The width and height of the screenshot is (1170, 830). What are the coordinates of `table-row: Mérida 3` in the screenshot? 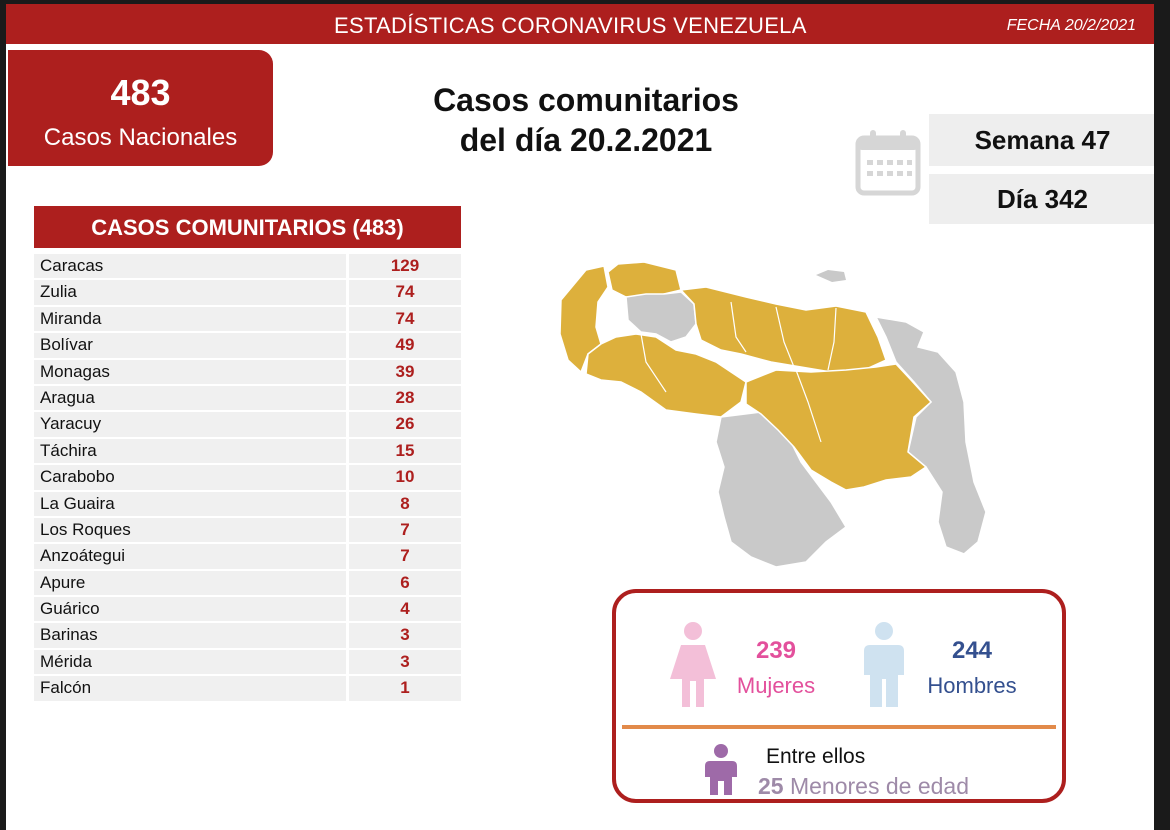 It's located at (247, 662).